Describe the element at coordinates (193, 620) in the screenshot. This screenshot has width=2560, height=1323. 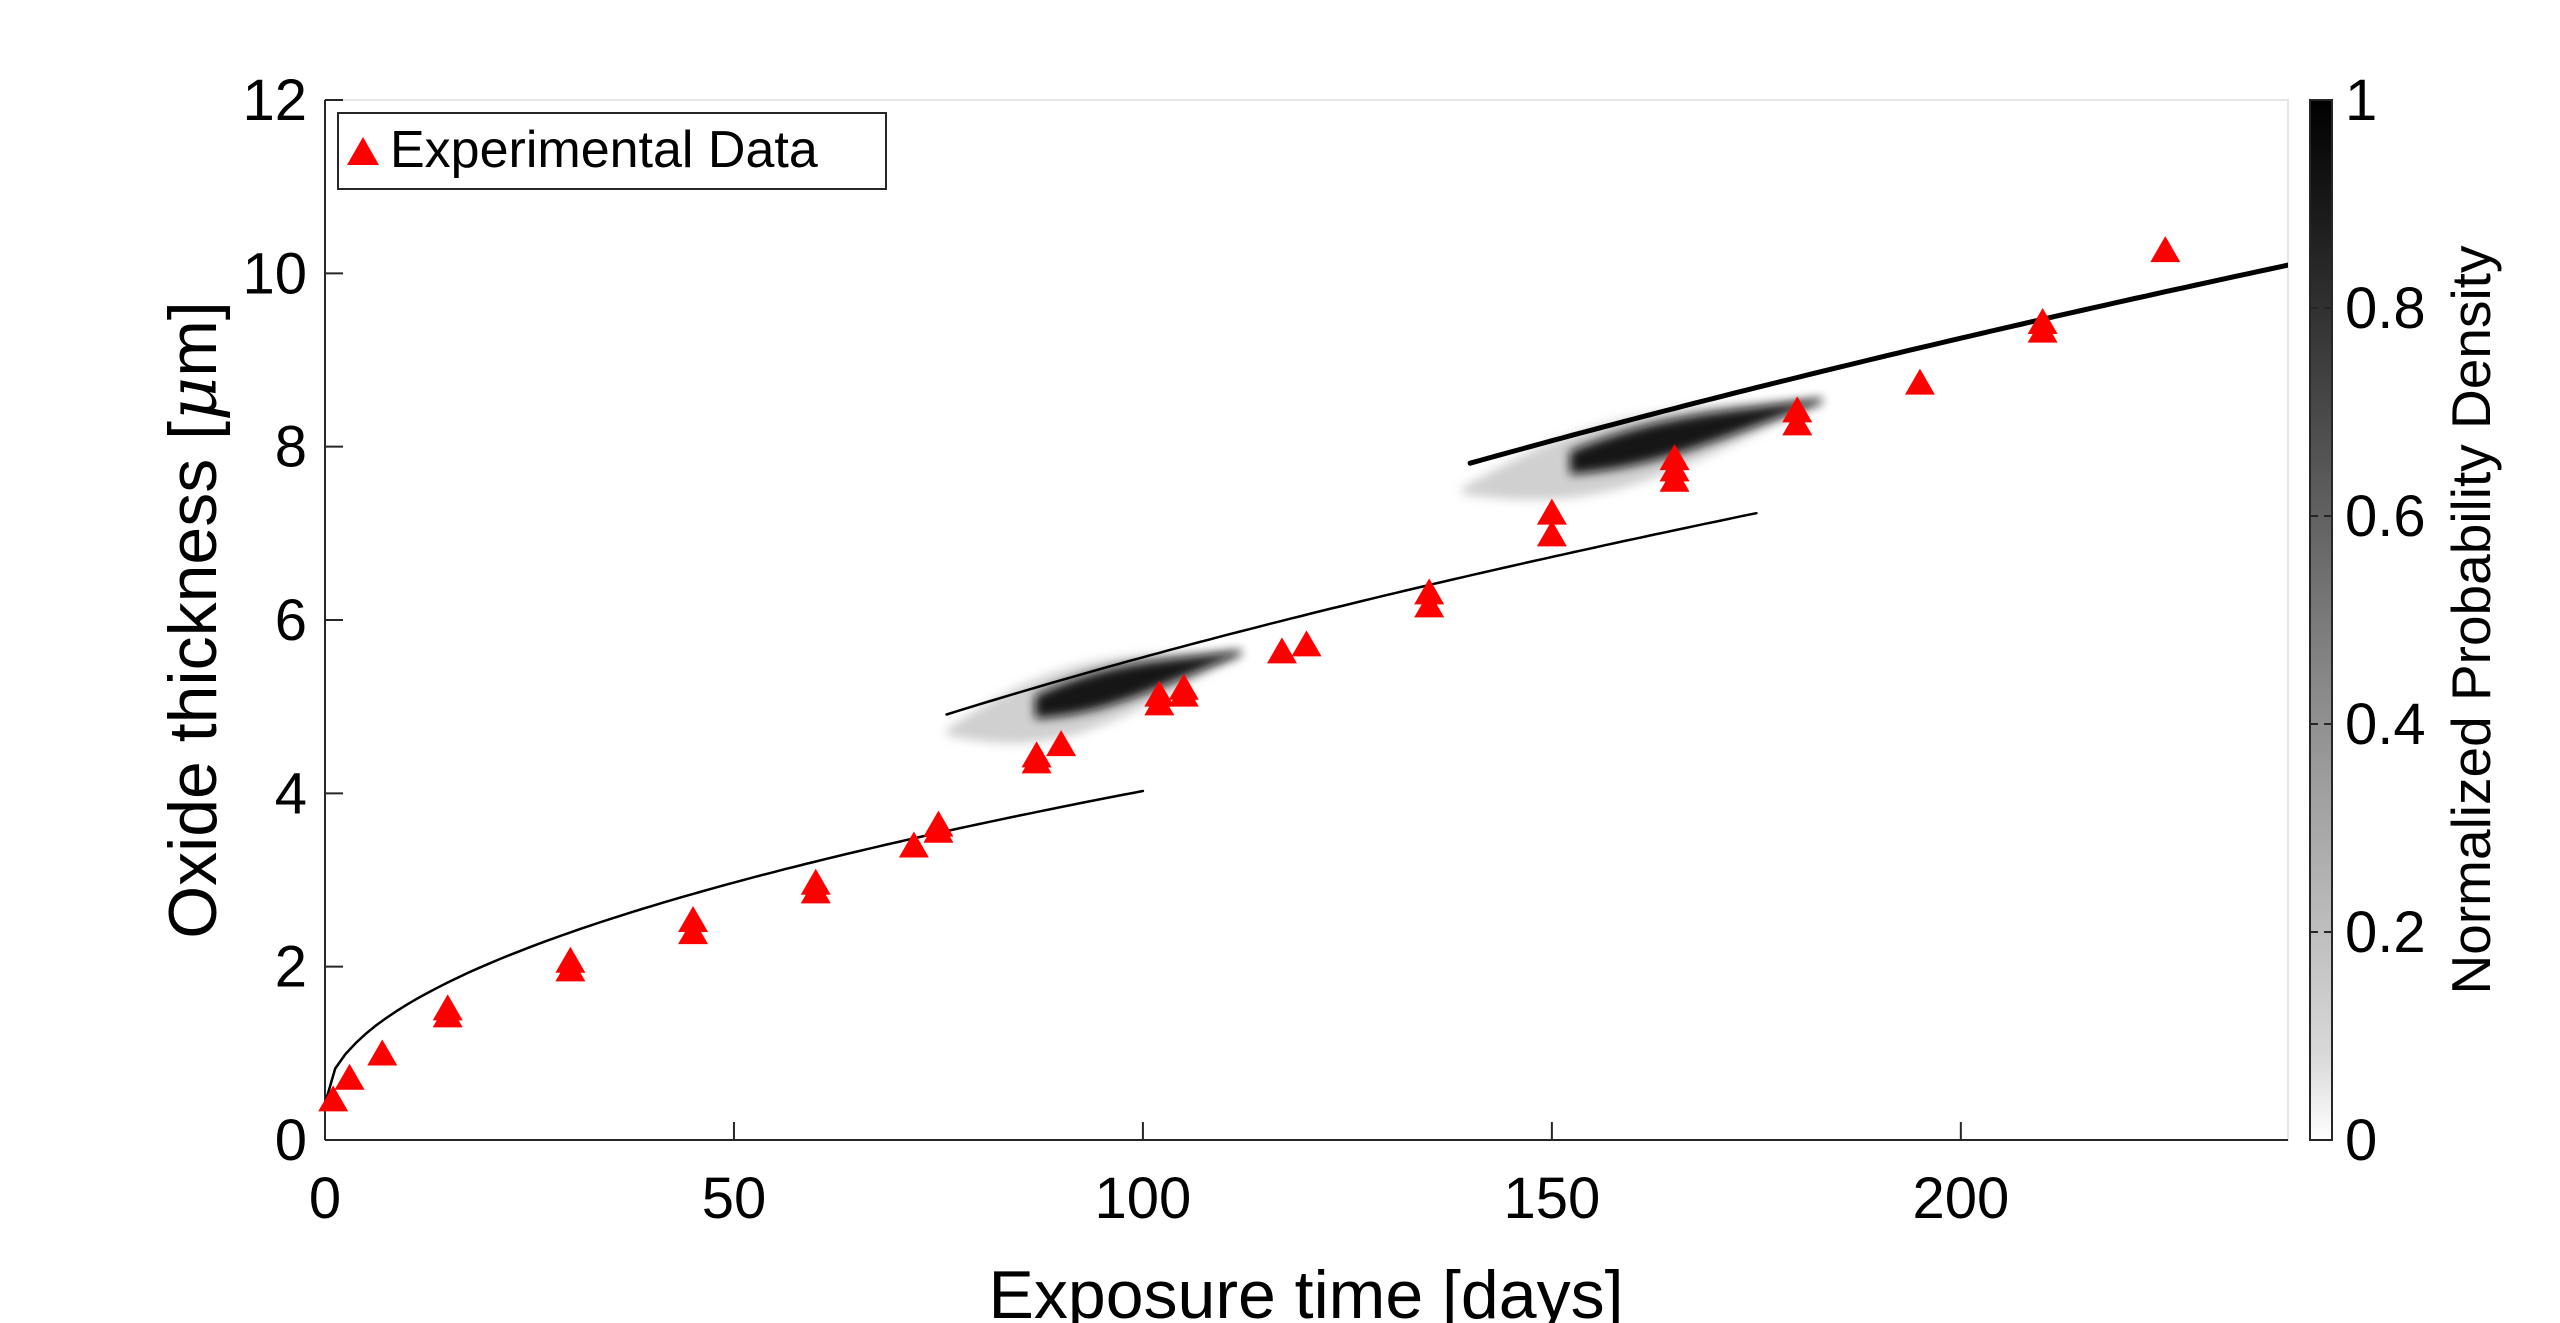
I see `y-axis-label: Oxide thickness [μm]` at that location.